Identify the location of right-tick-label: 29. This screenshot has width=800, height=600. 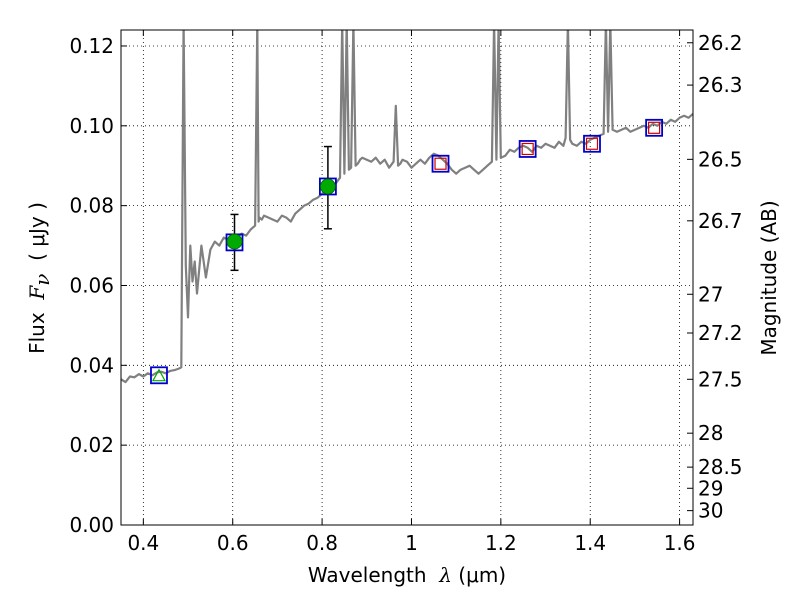
(710, 488).